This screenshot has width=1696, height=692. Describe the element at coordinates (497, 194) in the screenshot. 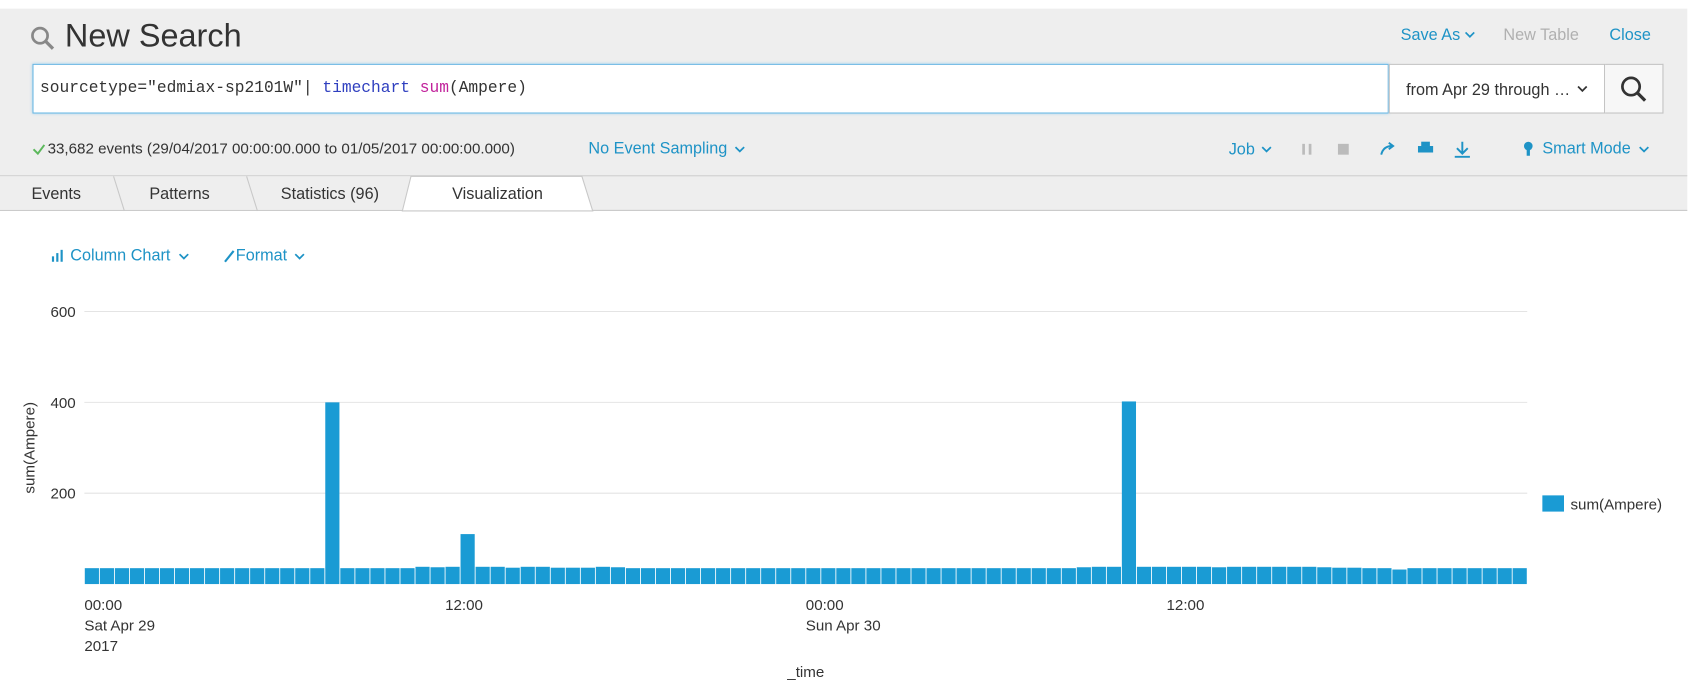

I see `tab: Visualization` at that location.